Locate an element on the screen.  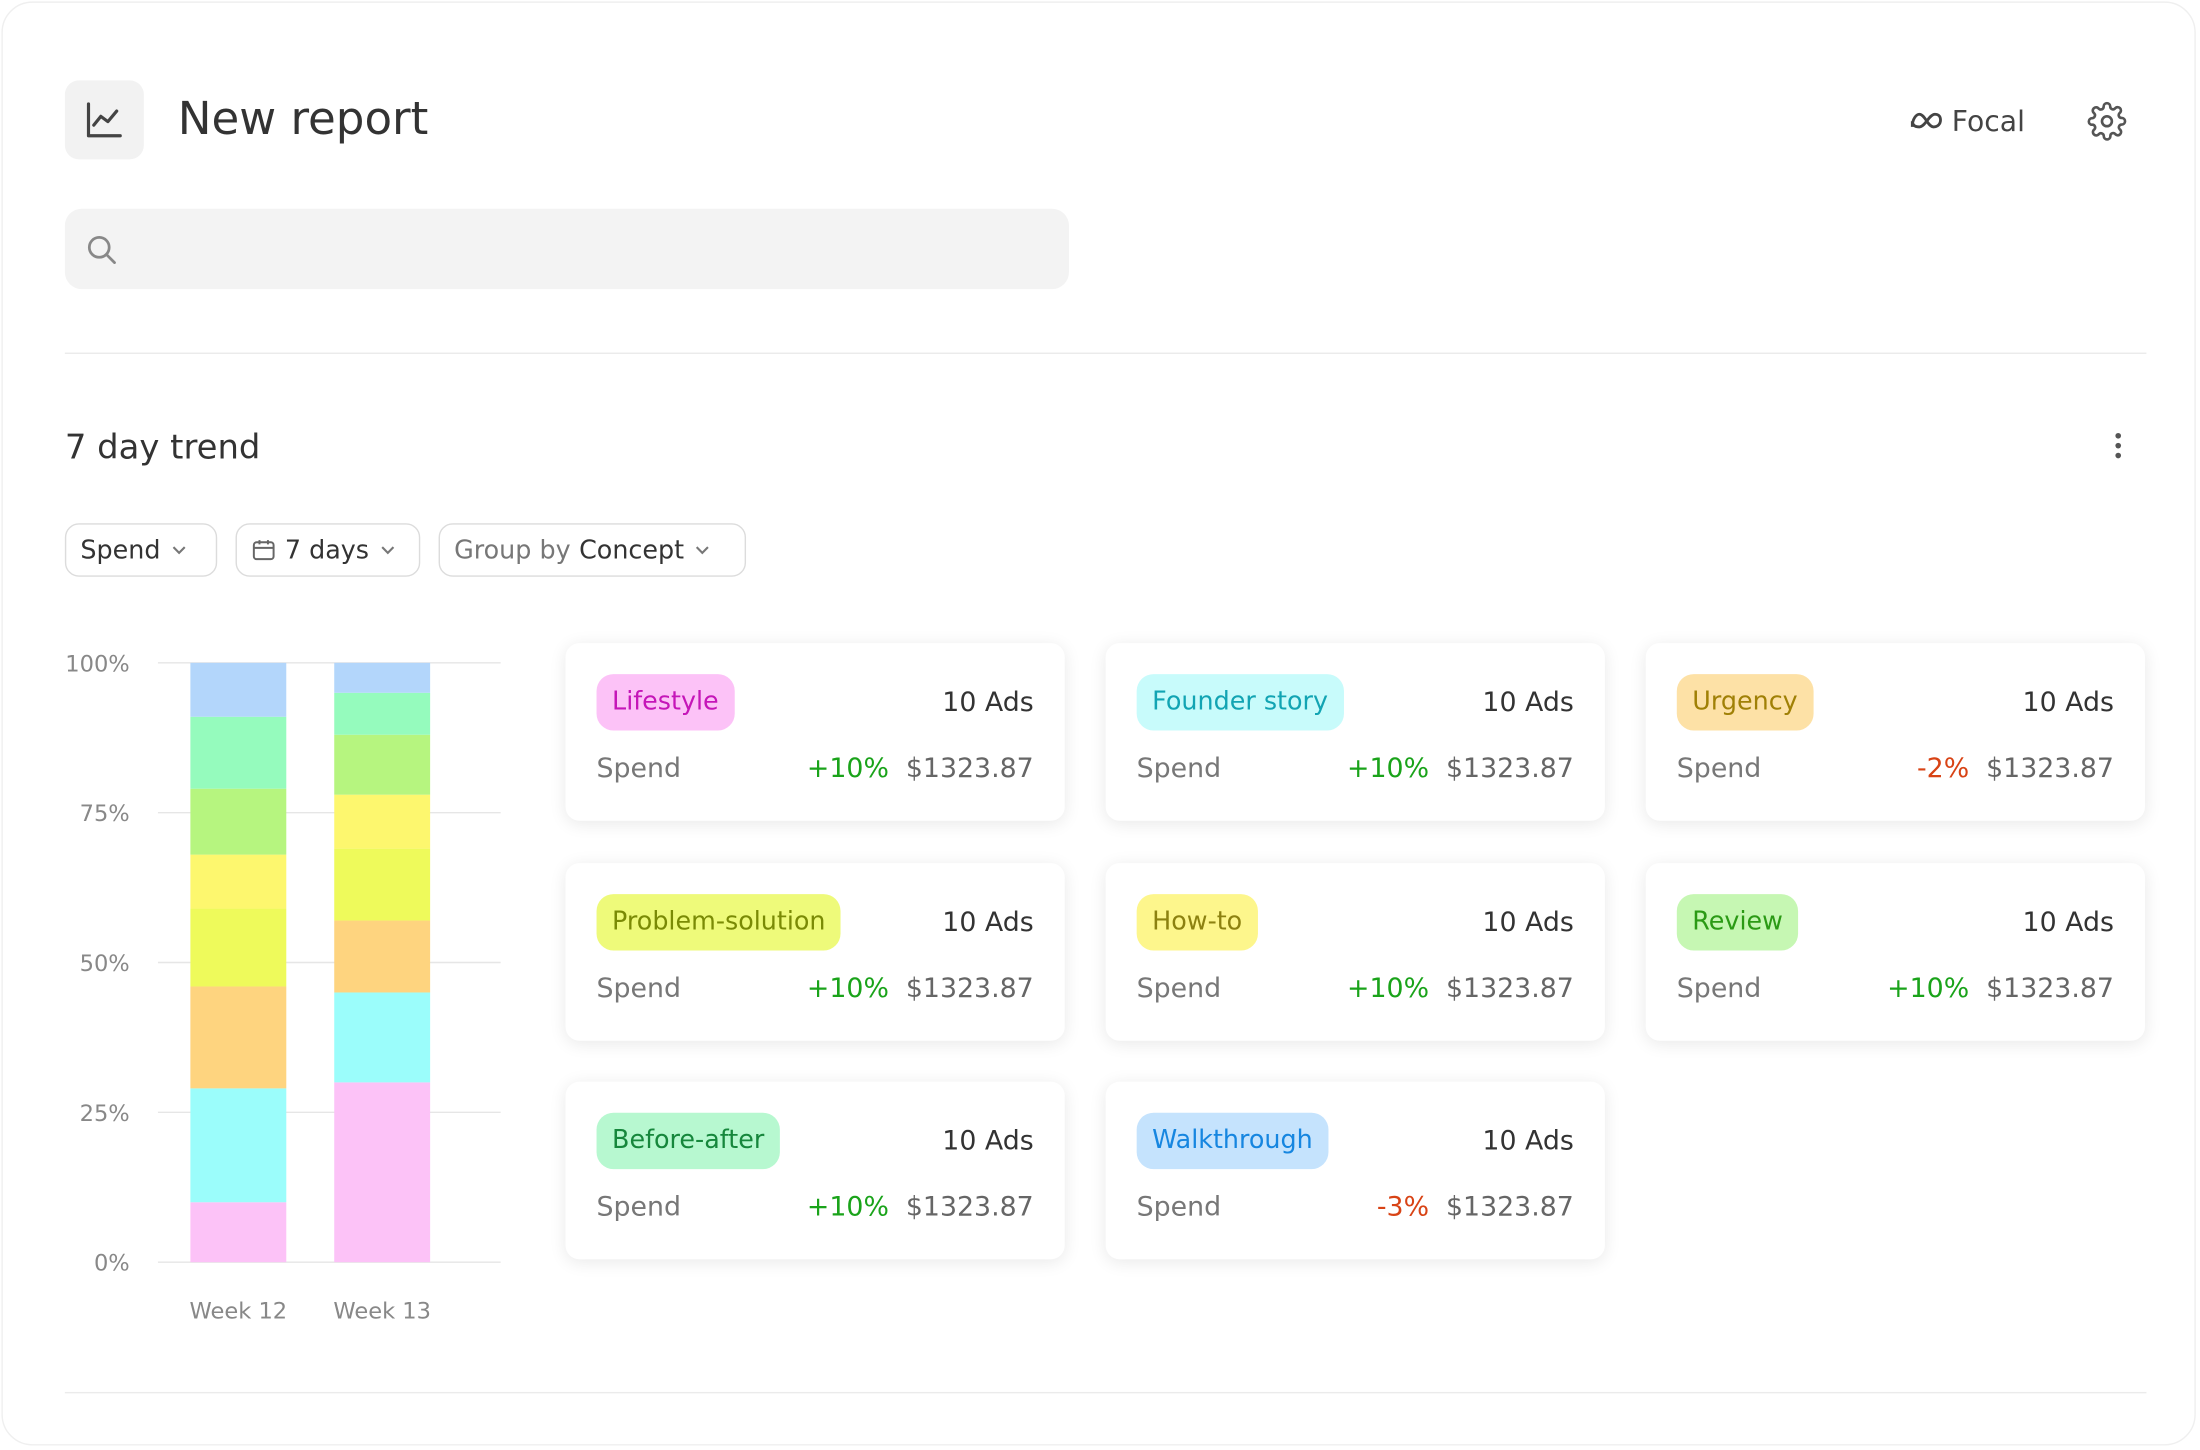
concept-card: Walkthrough 10 Ads Spend -3% $1323.87 is located at coordinates (1355, 1170).